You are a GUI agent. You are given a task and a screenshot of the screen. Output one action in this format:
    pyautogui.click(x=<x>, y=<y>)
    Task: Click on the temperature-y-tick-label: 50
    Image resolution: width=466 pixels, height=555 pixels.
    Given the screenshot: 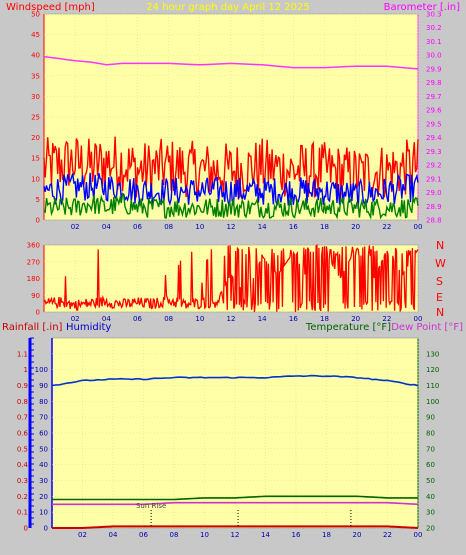 What is the action you would take?
    pyautogui.click(x=430, y=481)
    